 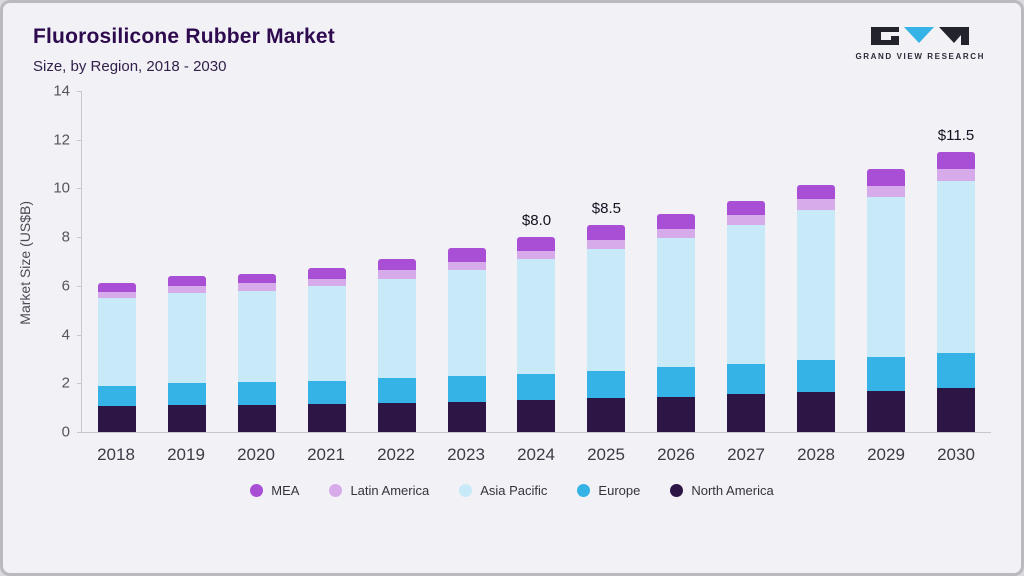 I want to click on x-tick-label-2023: 2023, so click(x=466, y=454).